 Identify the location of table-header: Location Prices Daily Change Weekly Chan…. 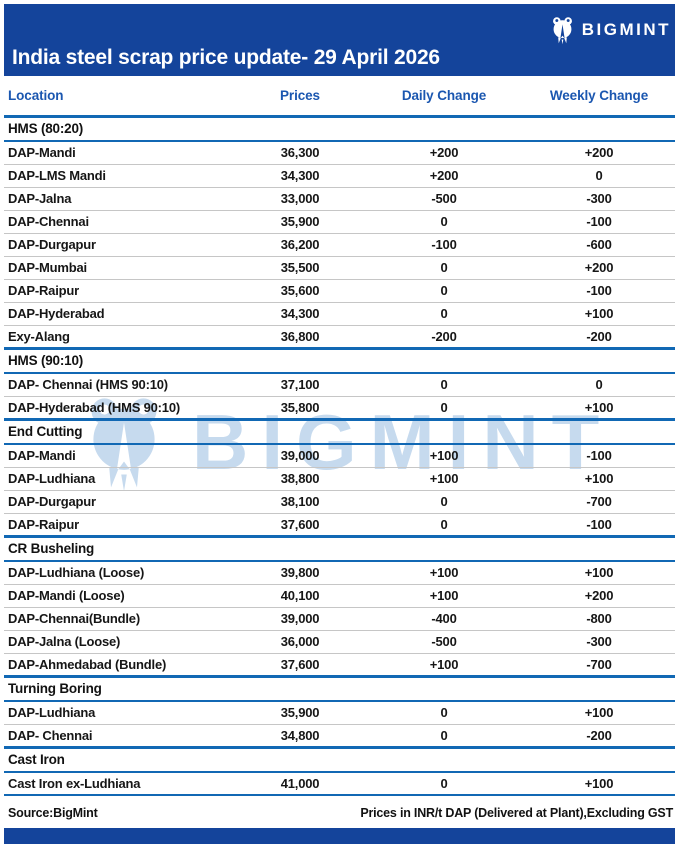
(339, 96).